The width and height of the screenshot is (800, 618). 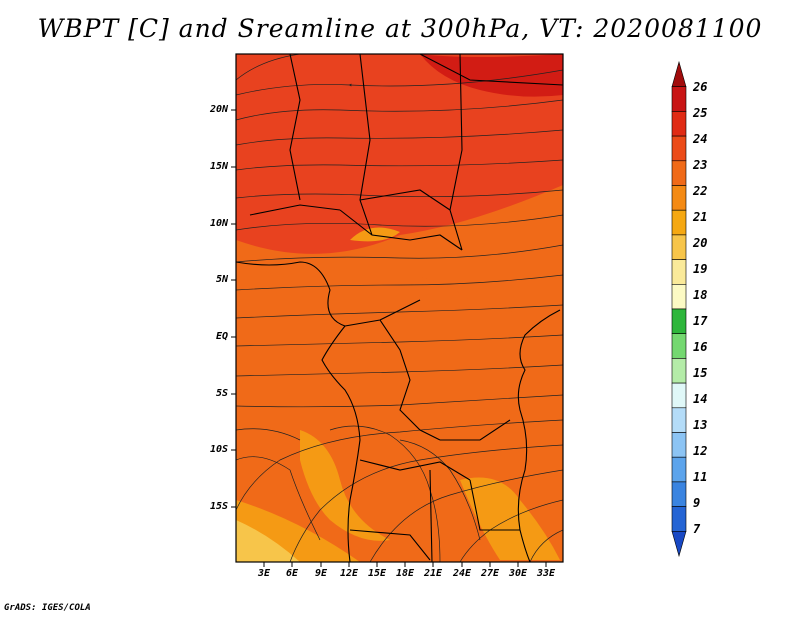 I want to click on lon-label-18e: 18E, so click(x=405, y=573).